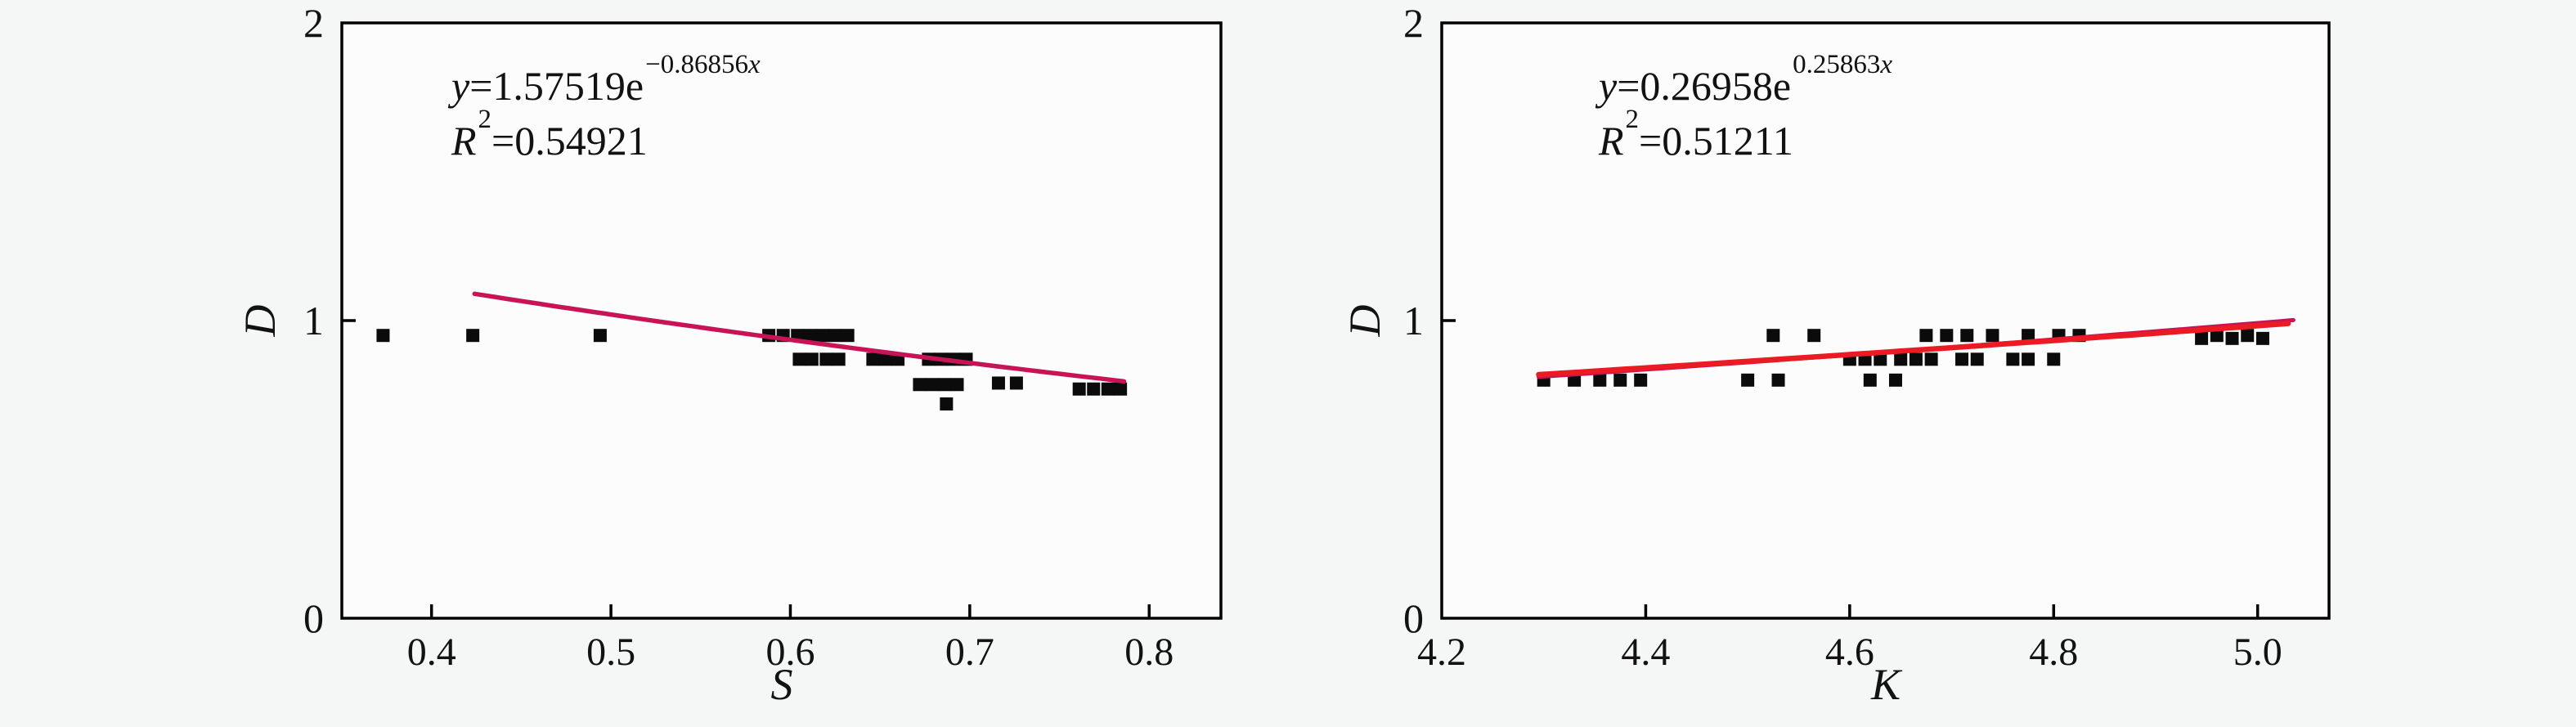 The height and width of the screenshot is (727, 2576). What do you see at coordinates (1696, 134) in the screenshot?
I see `r-squared-value: R2=0.51211` at bounding box center [1696, 134].